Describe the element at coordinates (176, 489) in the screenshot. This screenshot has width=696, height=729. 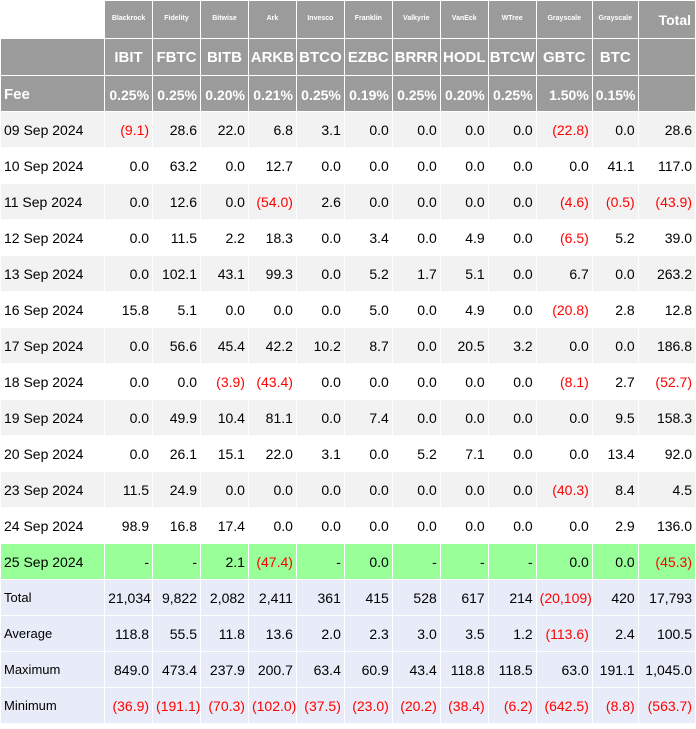
I see `flow-value: 24.9` at that location.